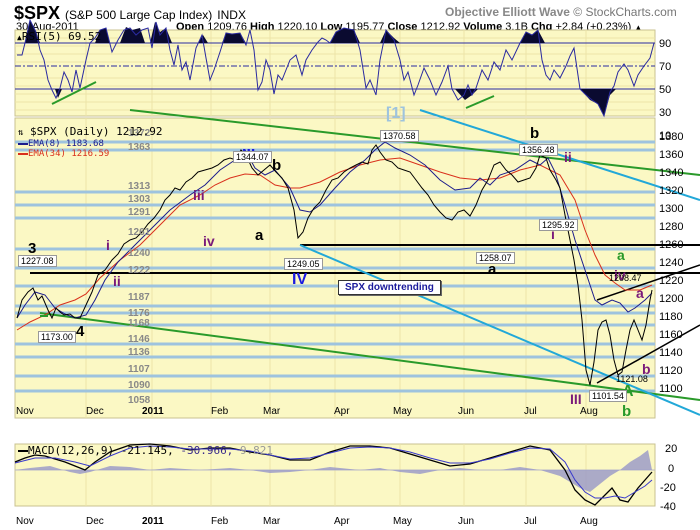  What do you see at coordinates (299, 279) in the screenshot?
I see `svg-text: IV` at bounding box center [299, 279].